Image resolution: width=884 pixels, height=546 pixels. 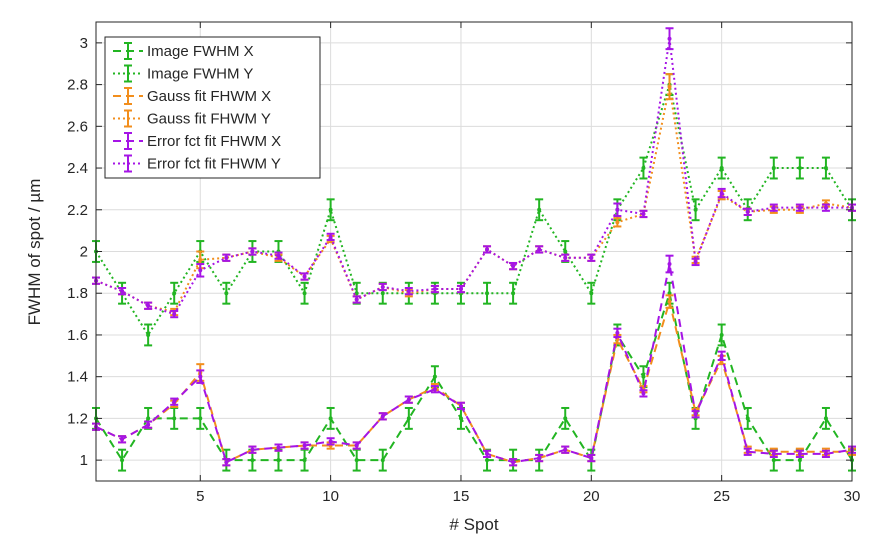 I want to click on y-tick-label: 2.4, so click(x=77, y=168).